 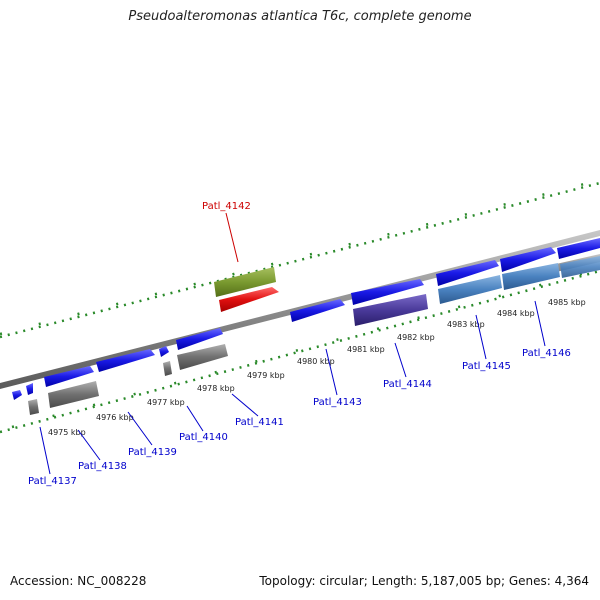 I want to click on trna-block, so click(x=245, y=282).